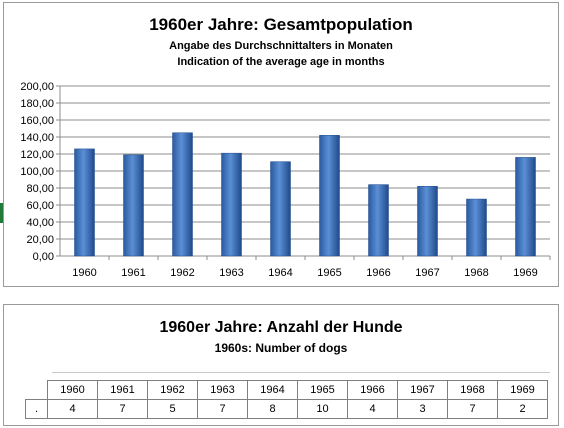 This screenshot has height=428, width=564. What do you see at coordinates (272, 390) in the screenshot?
I see `year-cell: 1964` at bounding box center [272, 390].